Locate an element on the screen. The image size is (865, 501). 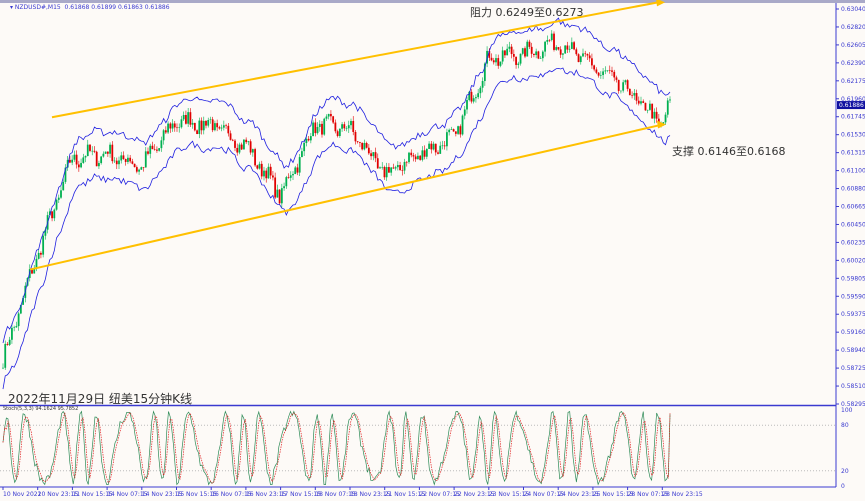
lower-channel-arrow is located at coordinates (661, 124).